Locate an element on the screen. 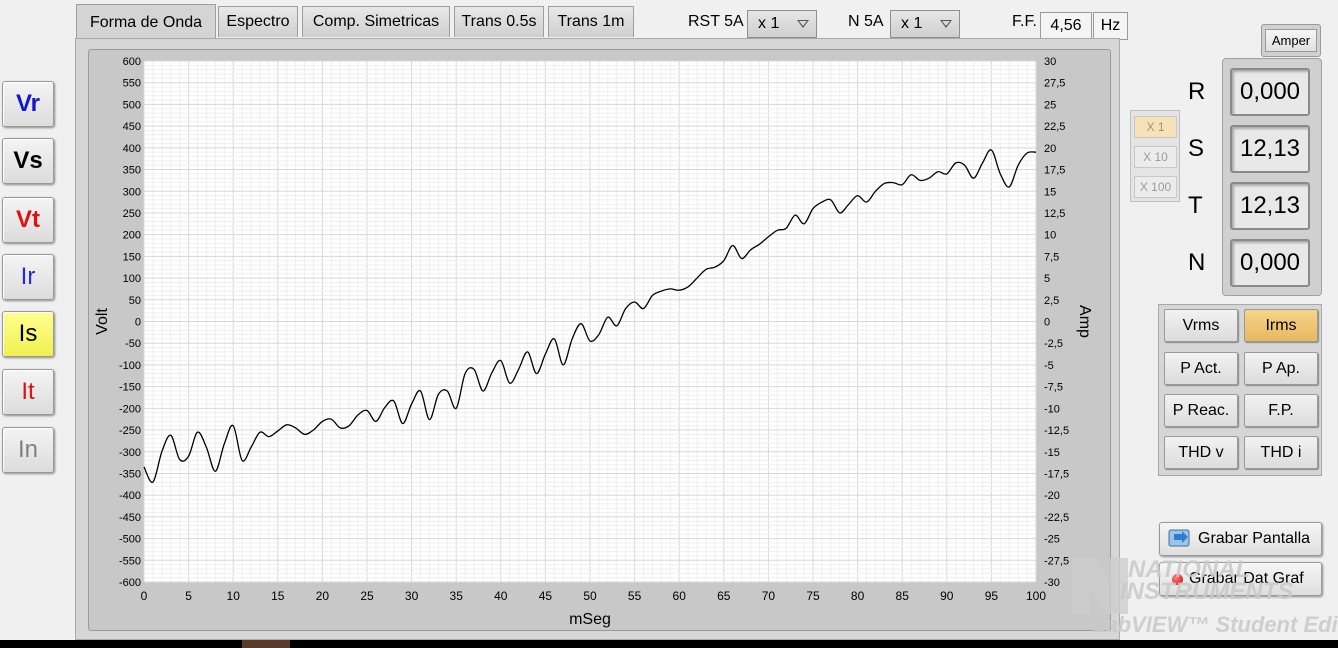 The width and height of the screenshot is (1338, 648). x-tick-label: 20 is located at coordinates (323, 596).